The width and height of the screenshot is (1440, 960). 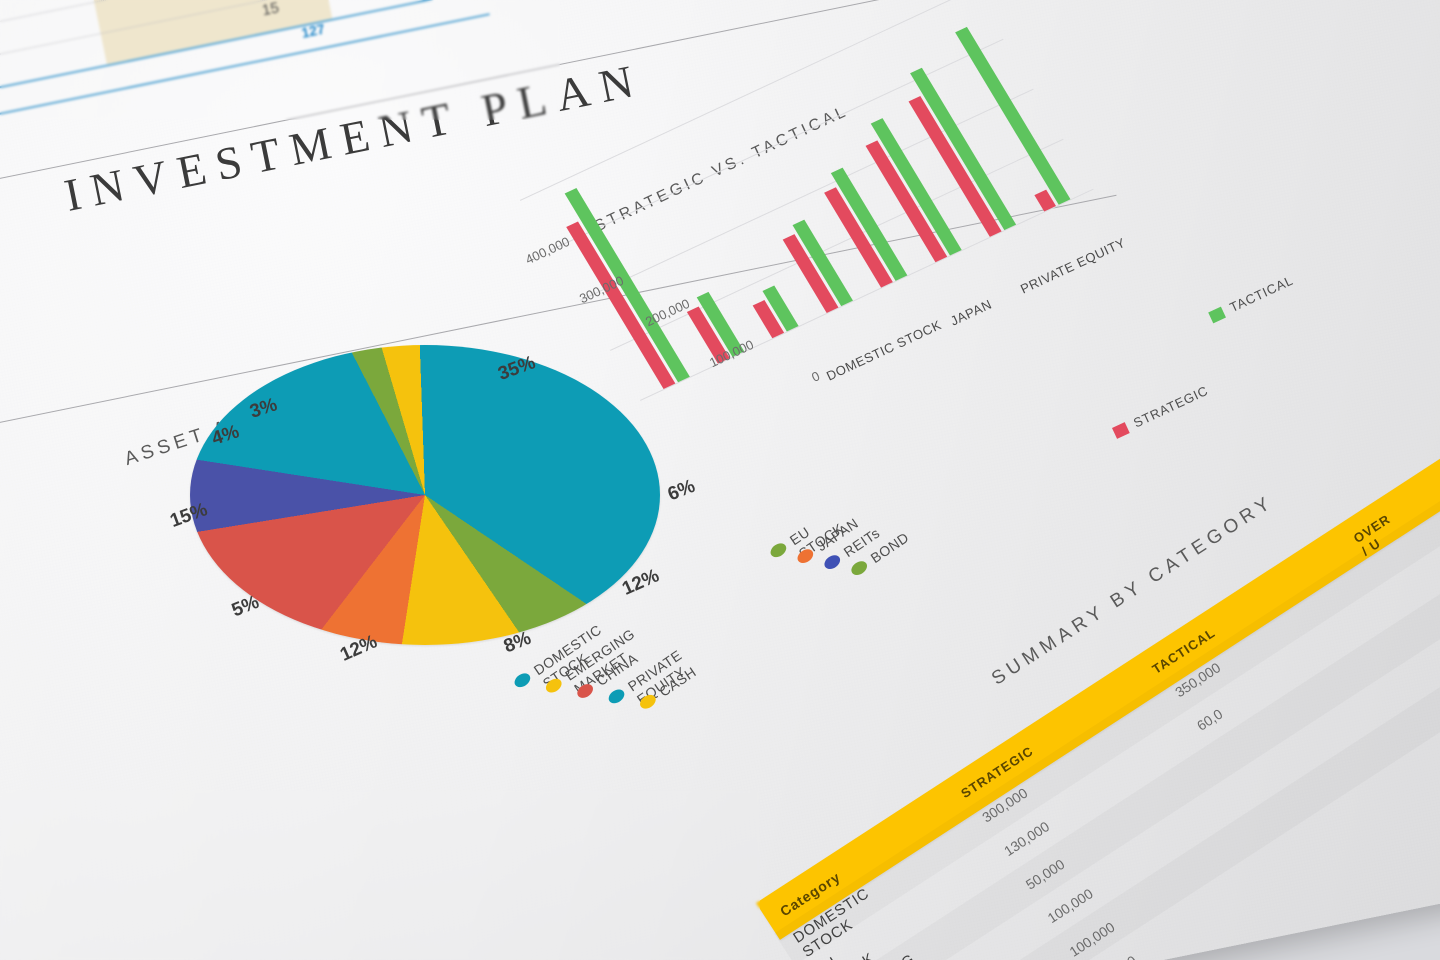 What do you see at coordinates (270, 10) in the screenshot?
I see `mini-table-value-3: 15` at bounding box center [270, 10].